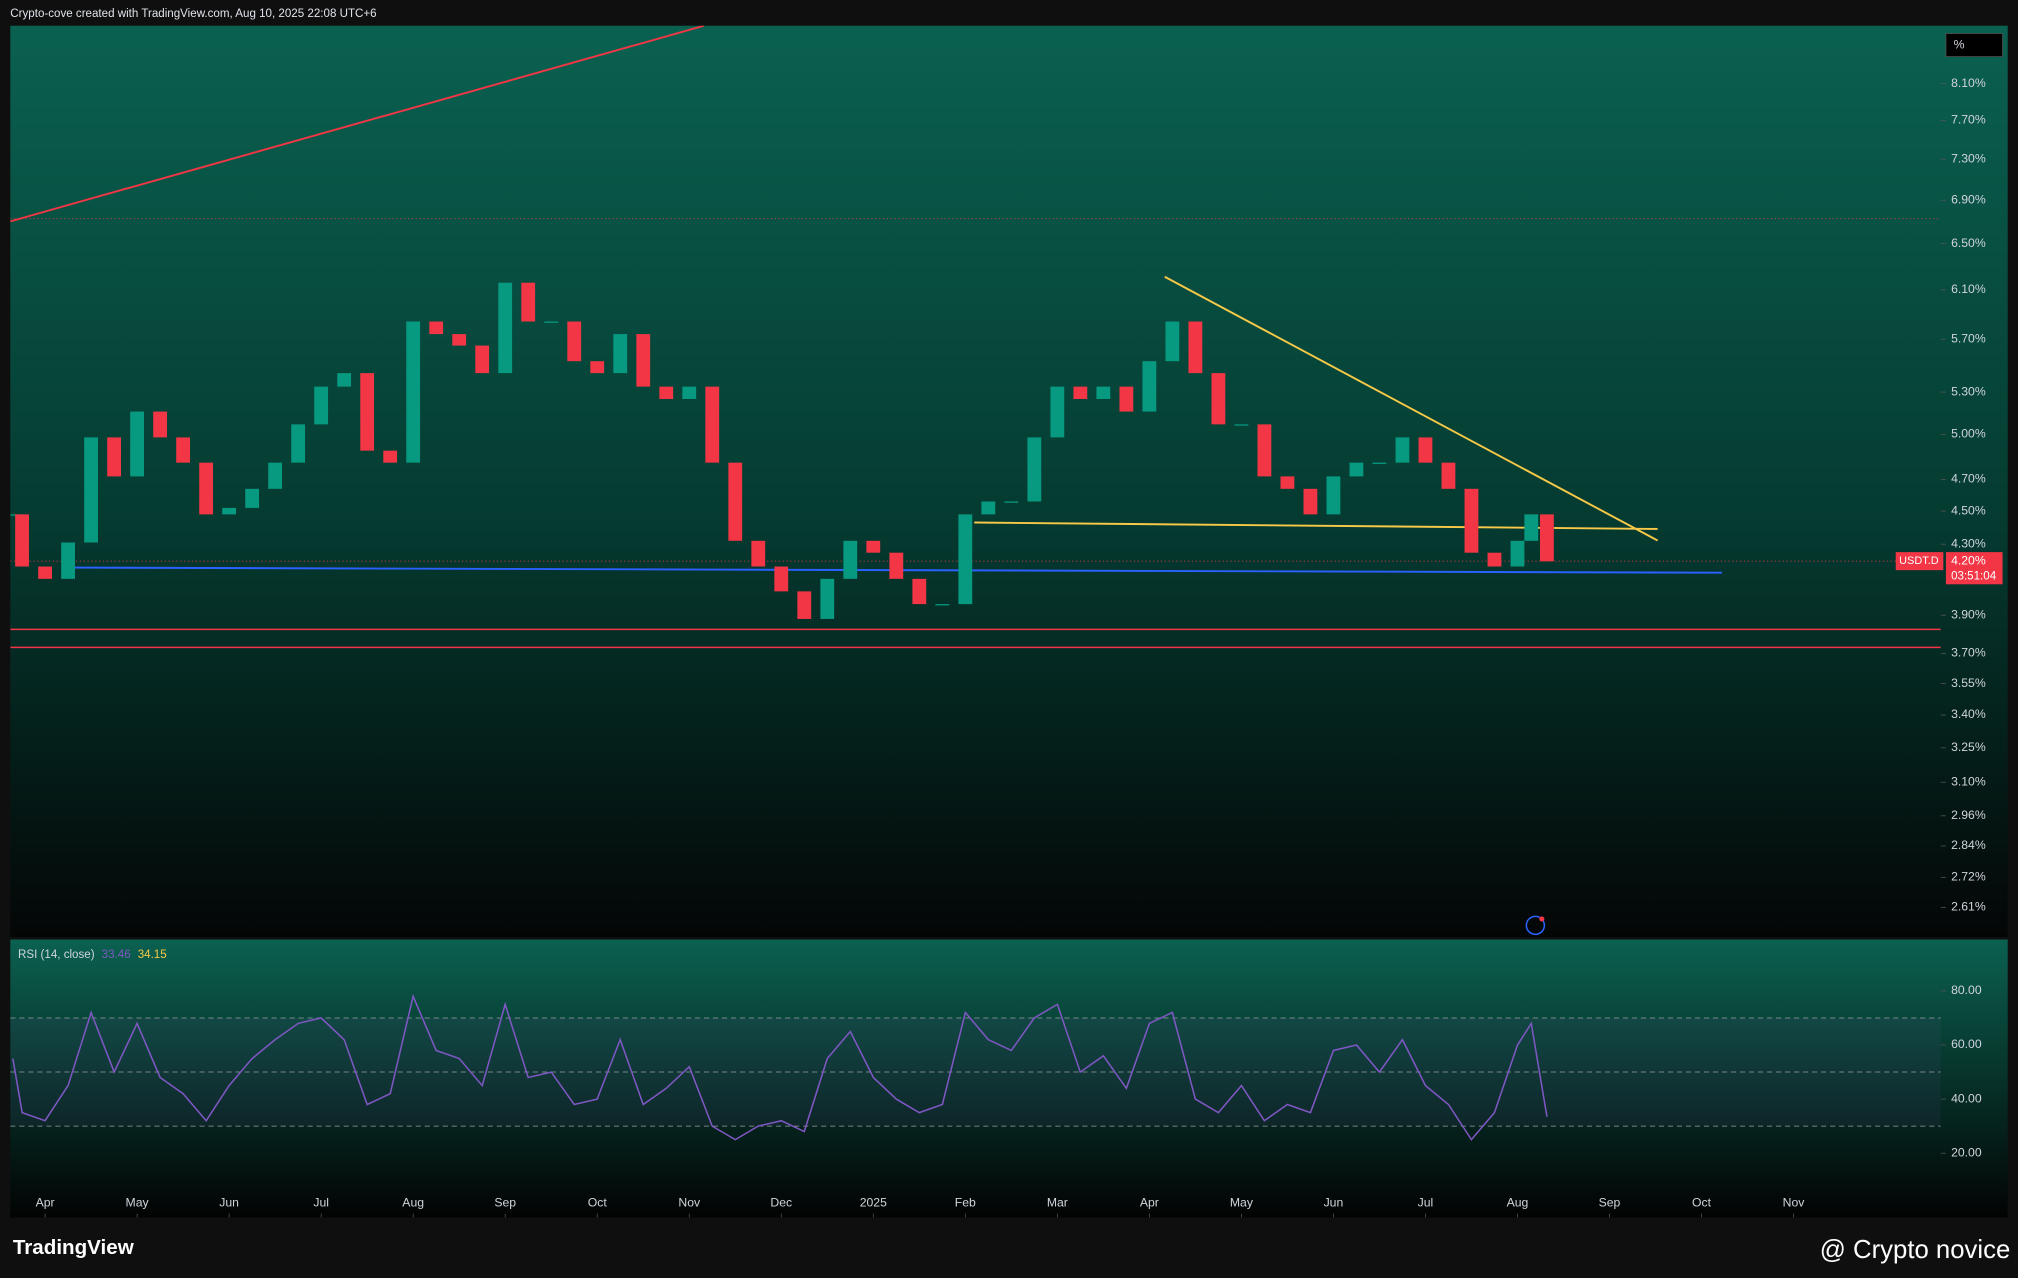 This screenshot has height=1278, width=2018. Describe the element at coordinates (1966, 1044) in the screenshot. I see `y-tick-label: 60.00` at that location.